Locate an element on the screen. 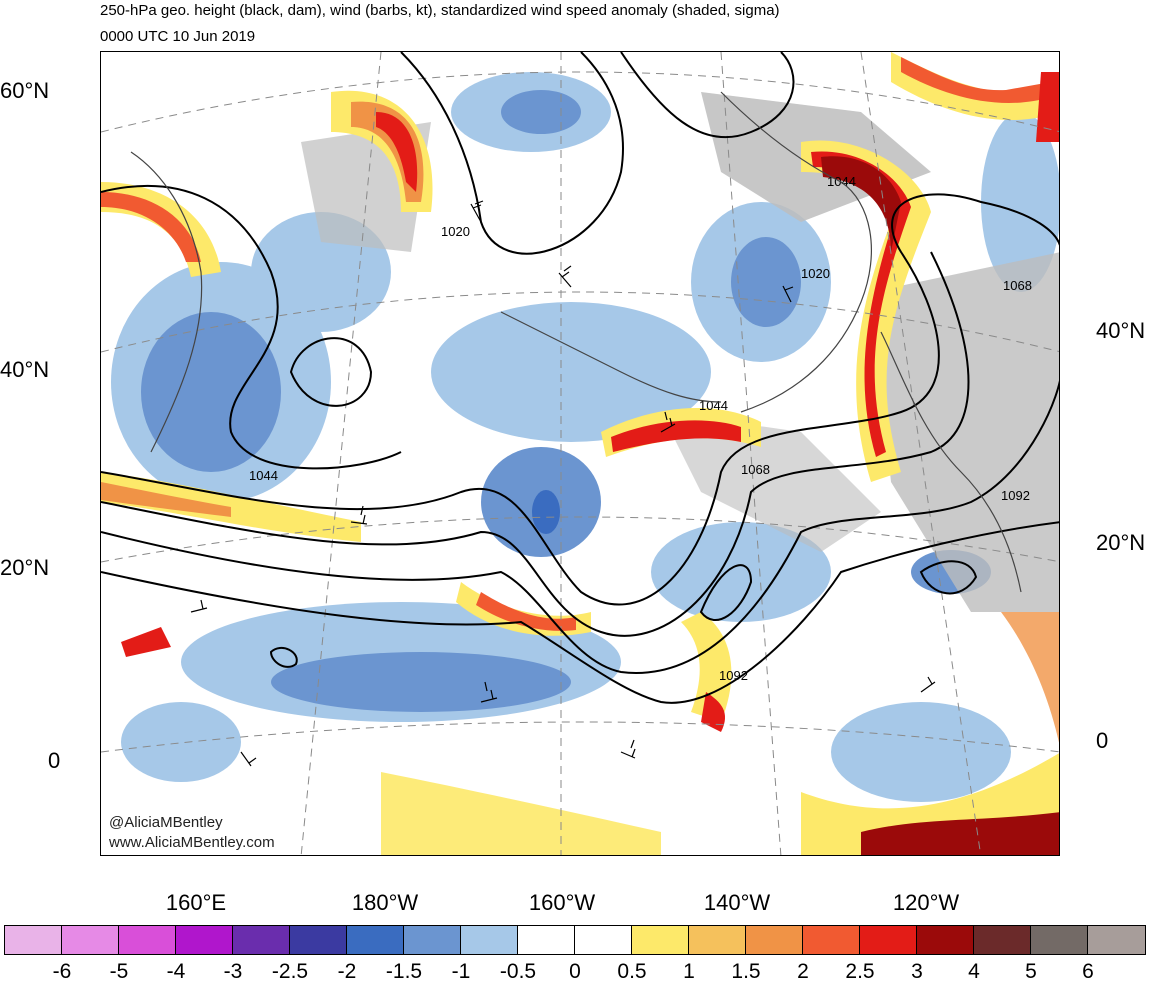  colorbar-tick-label: -4 is located at coordinates (176, 971).